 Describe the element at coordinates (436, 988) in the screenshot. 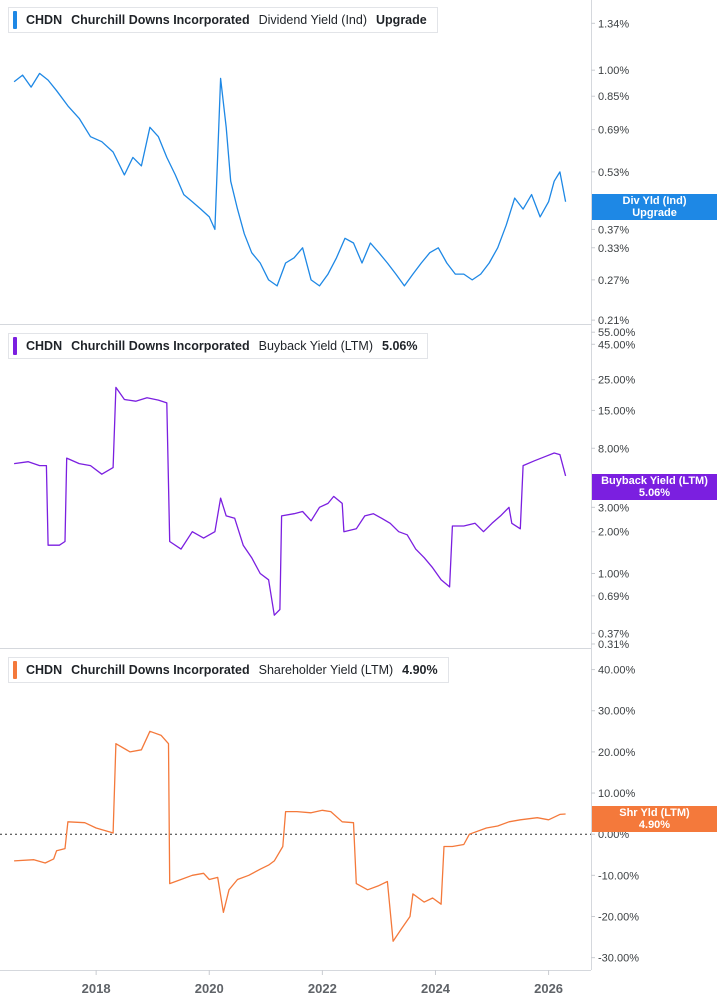

I see `x-tick-label: 2024` at that location.